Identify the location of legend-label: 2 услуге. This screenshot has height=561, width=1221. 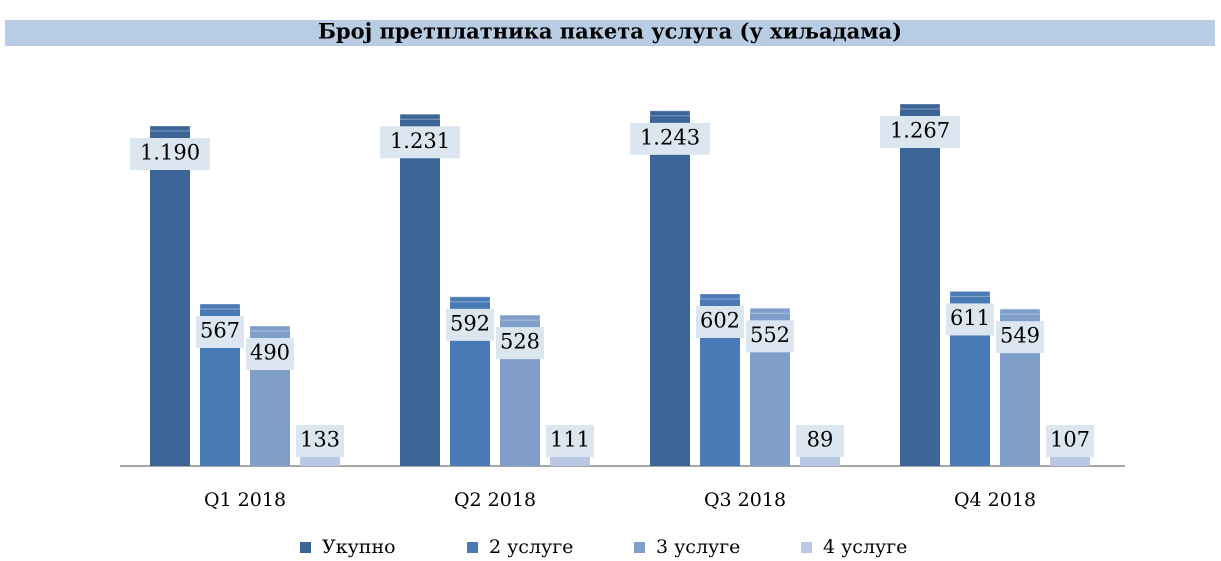
(531, 547).